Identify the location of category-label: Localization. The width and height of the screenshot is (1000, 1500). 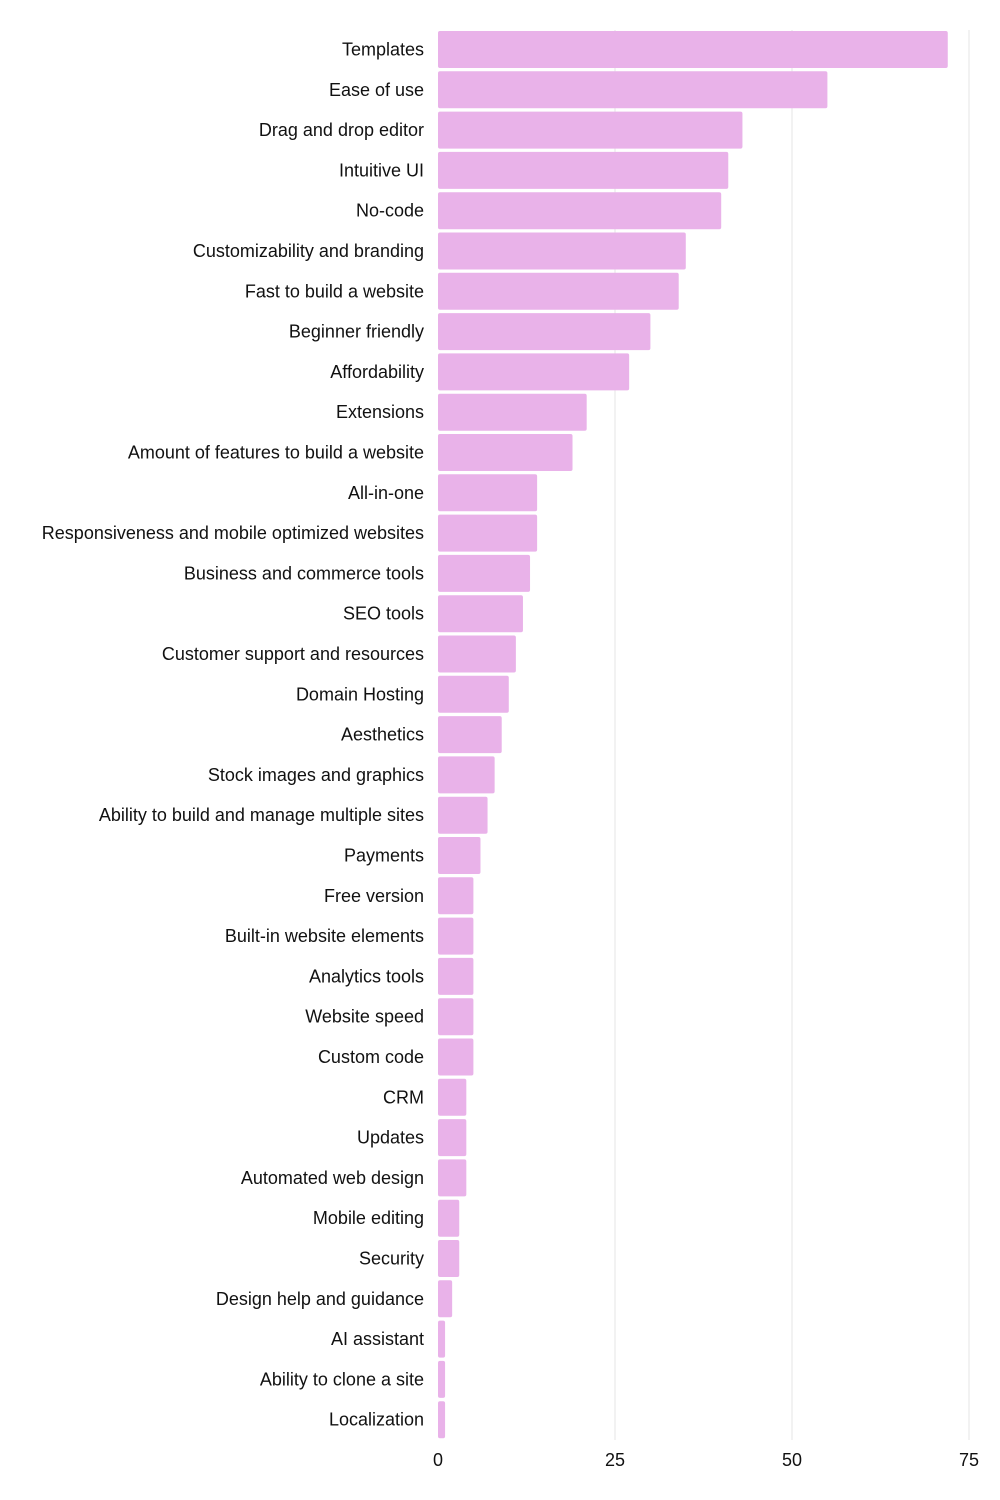
(376, 1420).